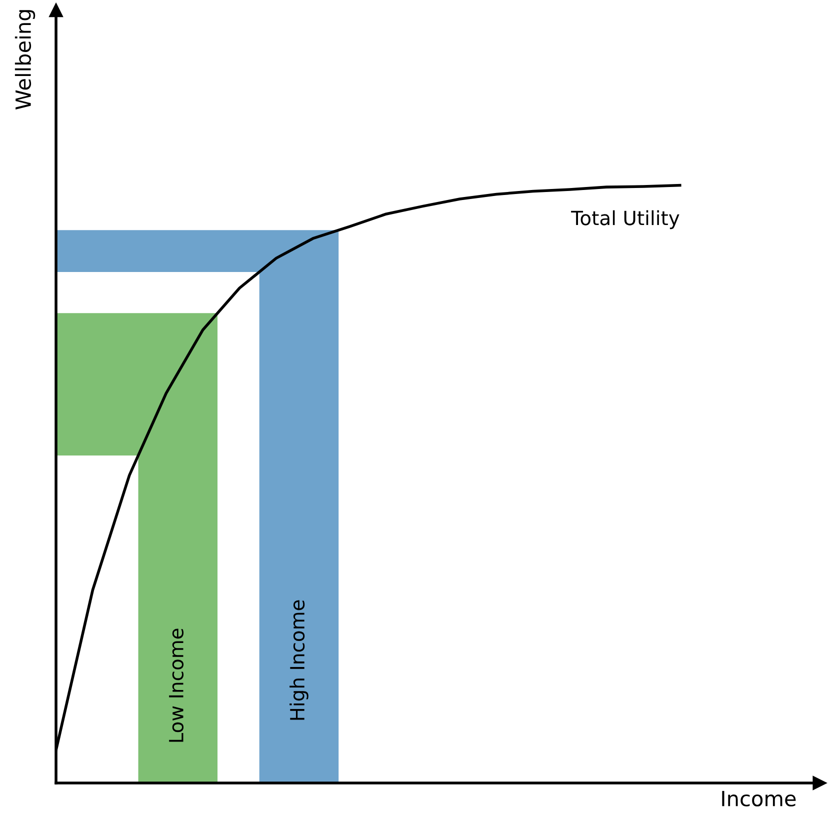 Image resolution: width=830 pixels, height=817 pixels. What do you see at coordinates (759, 798) in the screenshot?
I see `x-axis-title: Income` at bounding box center [759, 798].